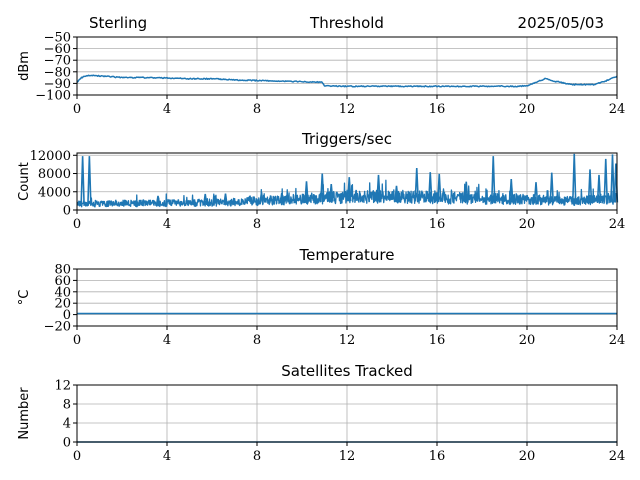 This screenshot has height=480, width=640. Describe the element at coordinates (346, 371) in the screenshot. I see `chart-title-satellites: Satellites Tracked` at that location.